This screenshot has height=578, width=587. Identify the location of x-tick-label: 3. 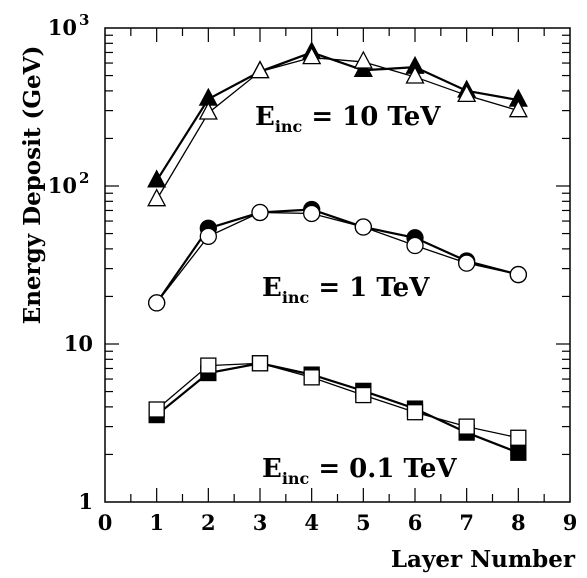
(260, 522).